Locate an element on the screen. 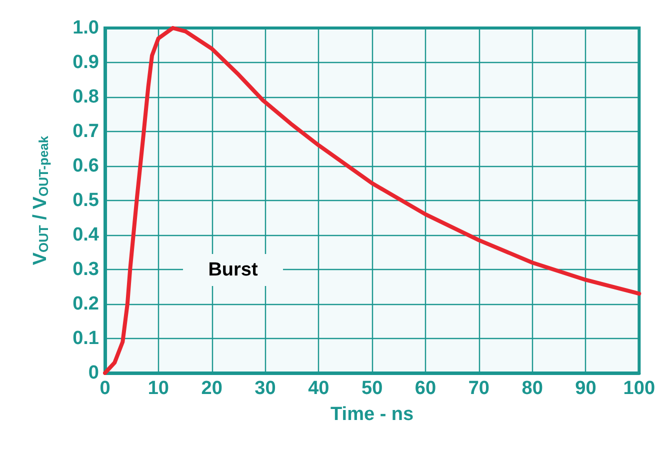 Image resolution: width=670 pixels, height=450 pixels. y-axis-title: VOUT / VOUT-peak is located at coordinates (40, 200).